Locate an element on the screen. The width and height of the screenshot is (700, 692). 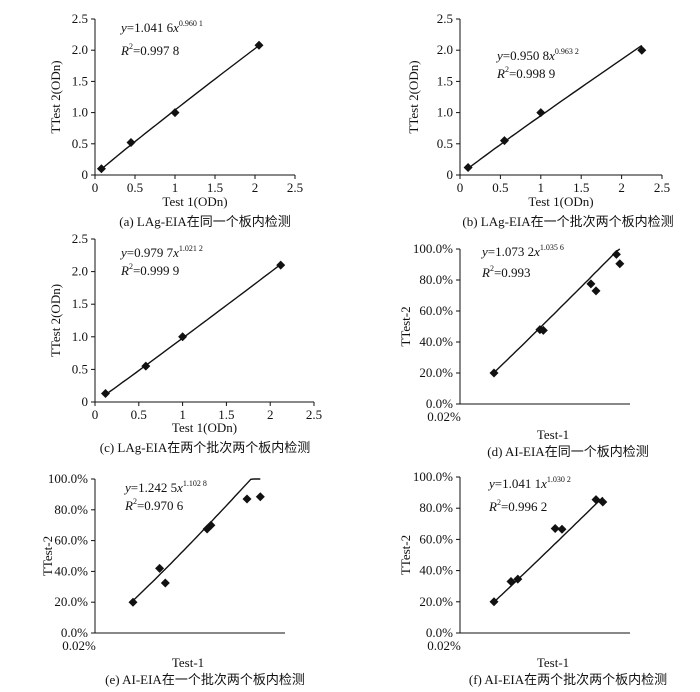
fit-equation: y=0.979 7x1.021 2 is located at coordinates (161, 252).